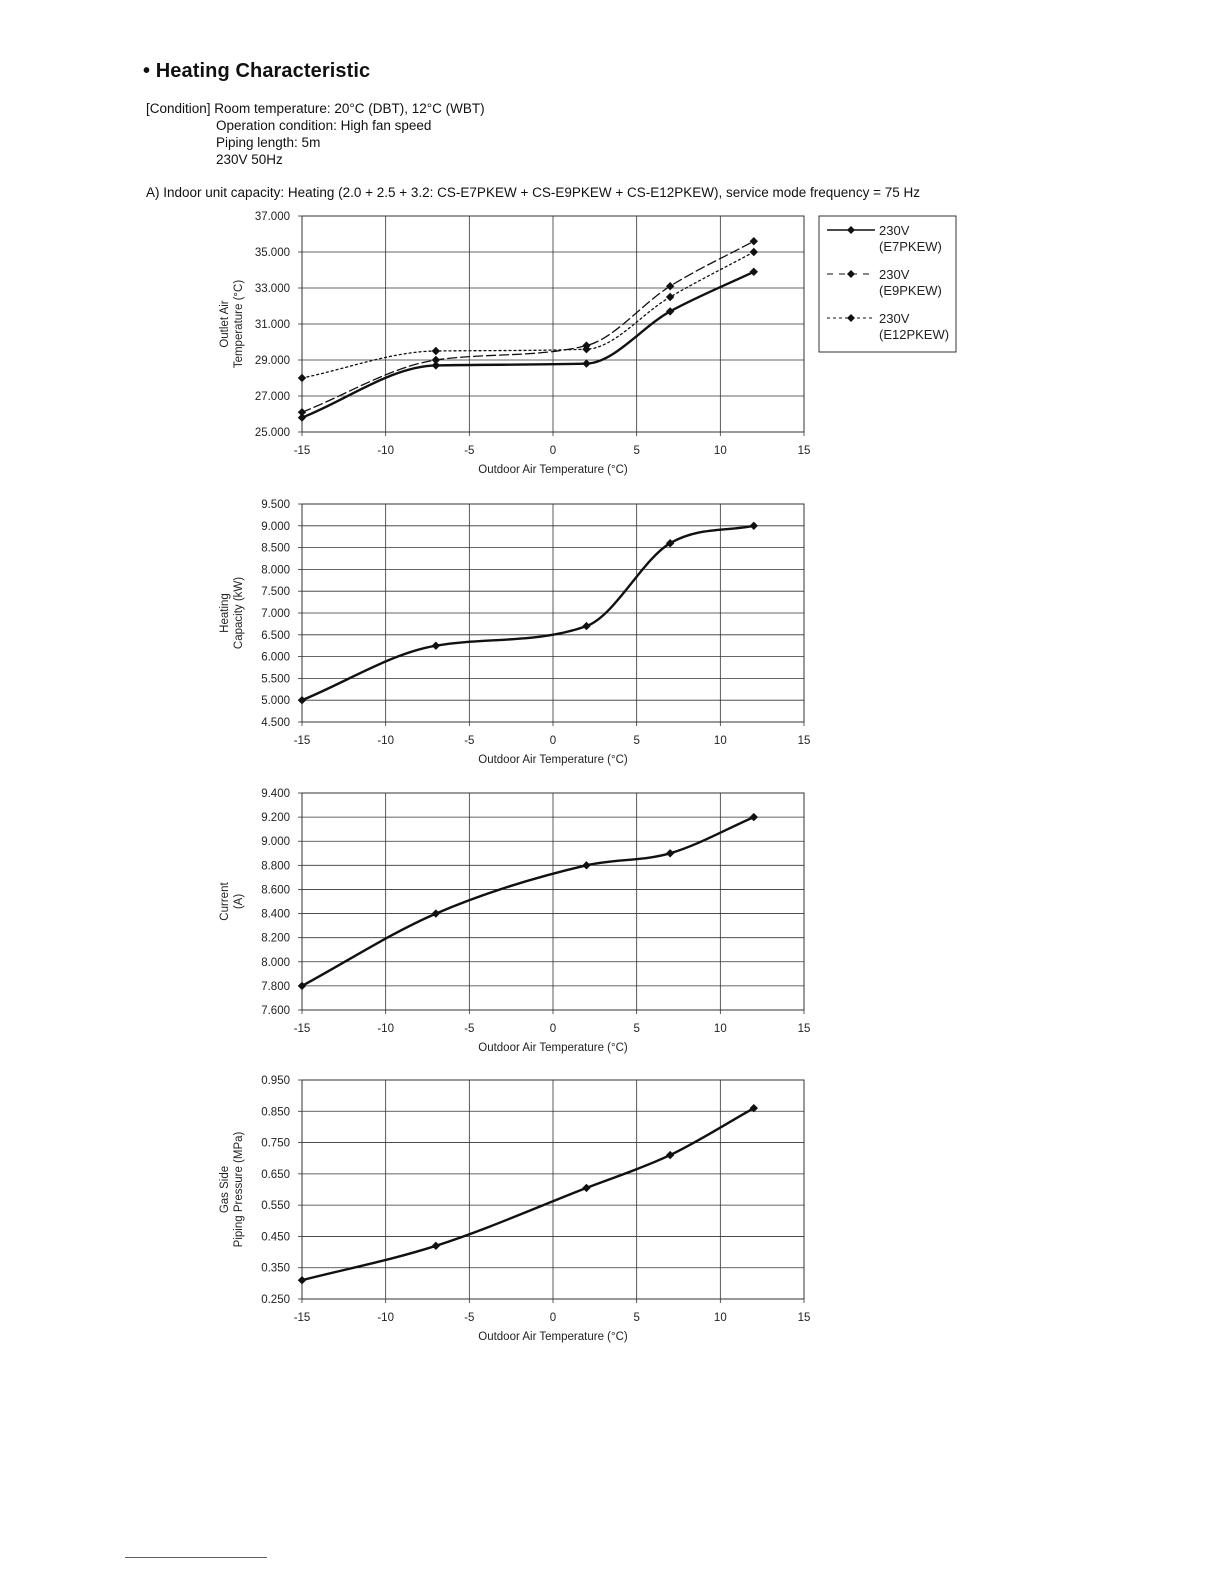  I want to click on y-tick-label: 9.500, so click(275, 505).